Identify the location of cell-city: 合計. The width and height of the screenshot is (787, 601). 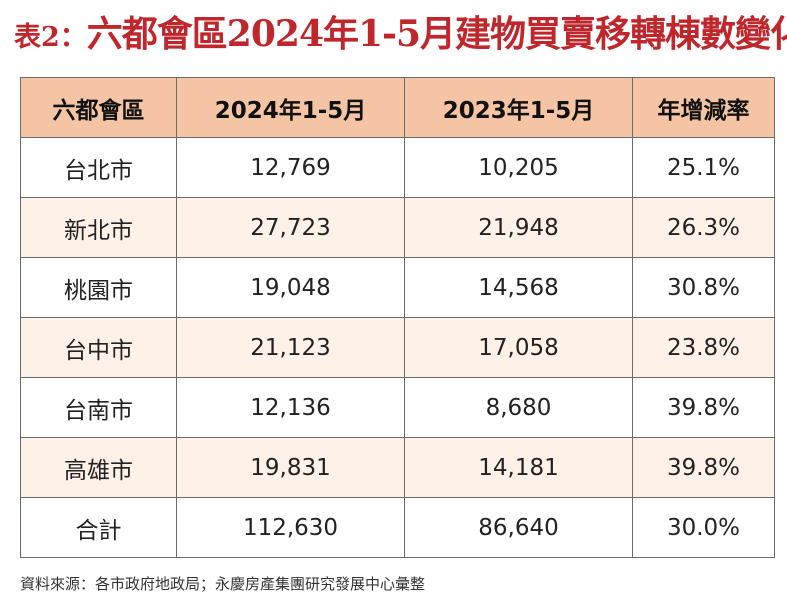
(98, 527).